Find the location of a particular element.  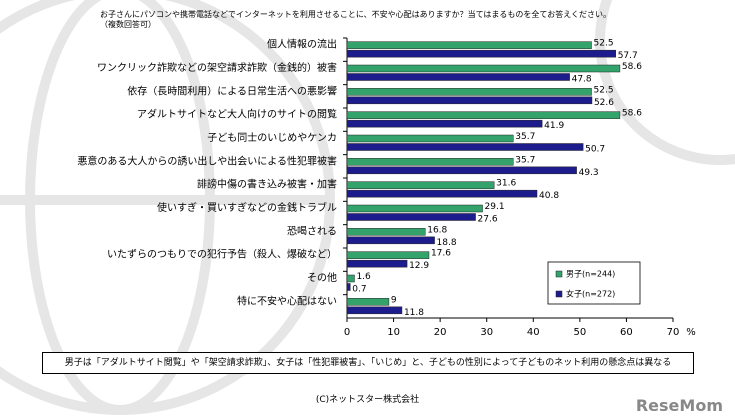

x-tick-label: 70 is located at coordinates (673, 332).